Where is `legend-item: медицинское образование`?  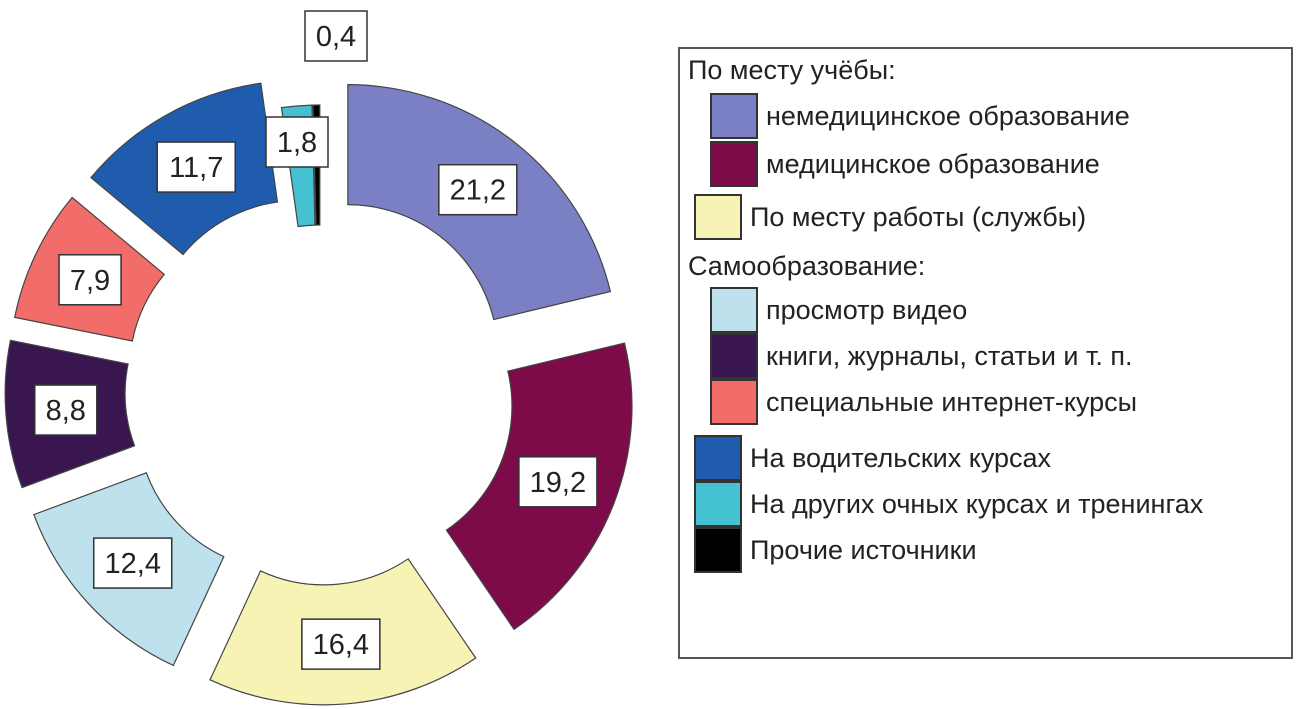
legend-item: медицинское образование is located at coordinates (905, 164).